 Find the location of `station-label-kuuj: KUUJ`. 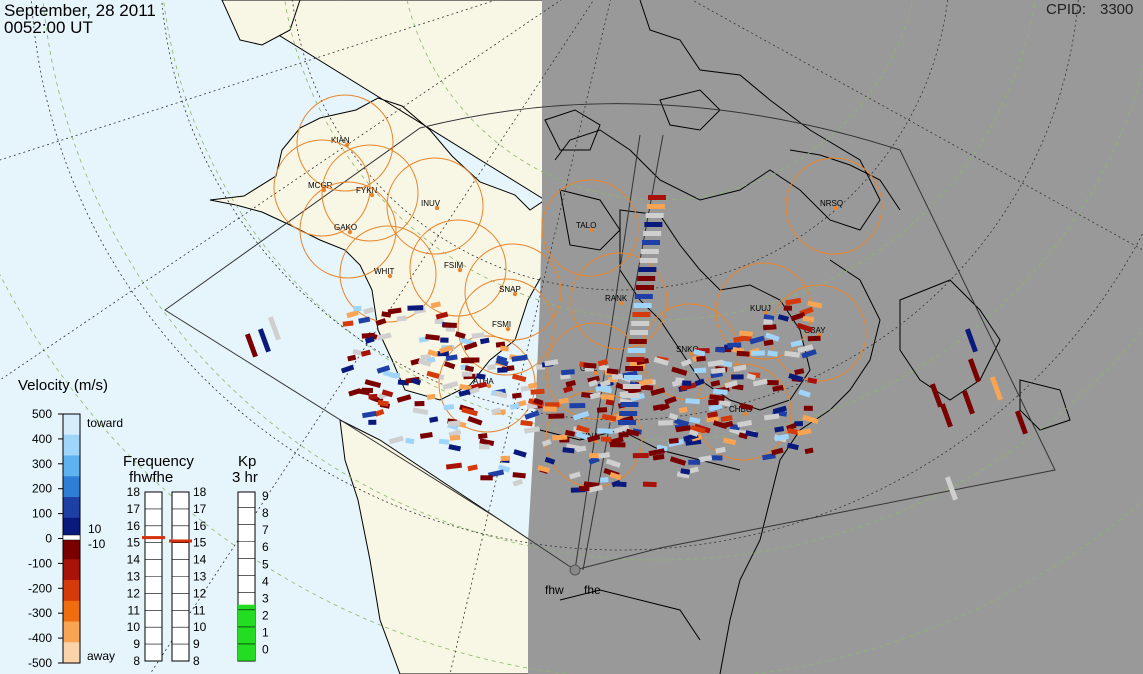

station-label-kuuj: KUUJ is located at coordinates (760, 308).